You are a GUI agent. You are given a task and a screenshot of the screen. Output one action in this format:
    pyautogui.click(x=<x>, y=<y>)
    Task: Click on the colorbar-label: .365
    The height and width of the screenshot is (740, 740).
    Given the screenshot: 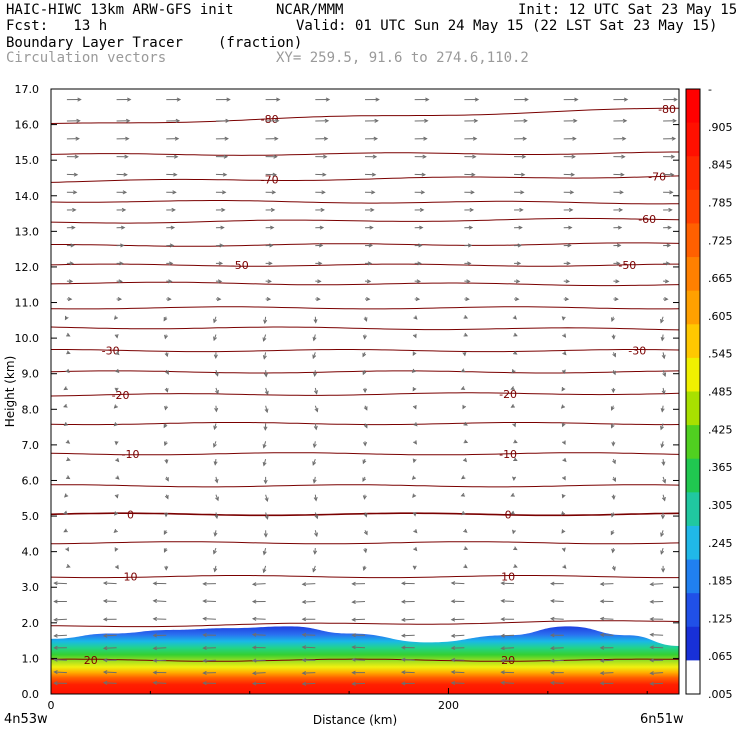 What is the action you would take?
    pyautogui.click(x=720, y=467)
    